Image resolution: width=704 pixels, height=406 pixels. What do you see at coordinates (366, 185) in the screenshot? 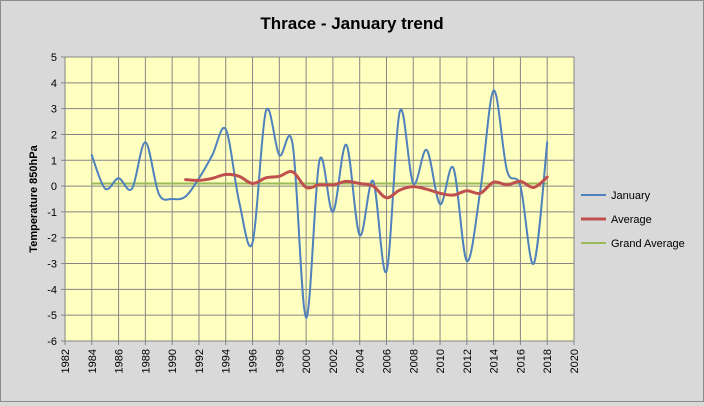
I see `series-average-line` at bounding box center [366, 185].